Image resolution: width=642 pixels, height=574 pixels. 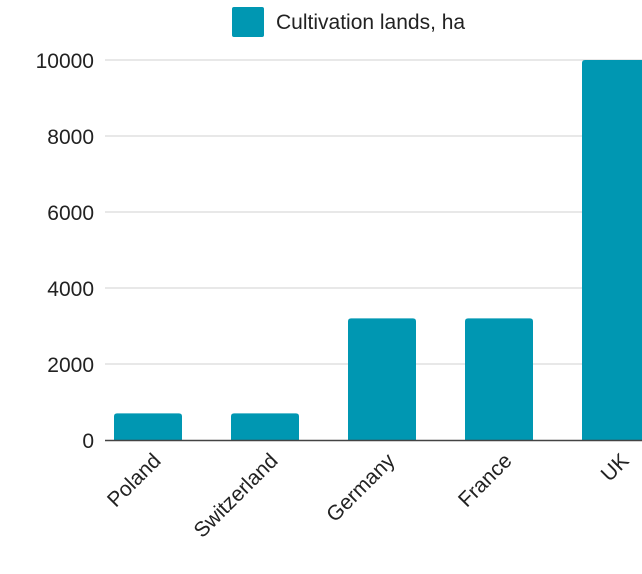 I want to click on x-tick-label: Poland, so click(x=134, y=480).